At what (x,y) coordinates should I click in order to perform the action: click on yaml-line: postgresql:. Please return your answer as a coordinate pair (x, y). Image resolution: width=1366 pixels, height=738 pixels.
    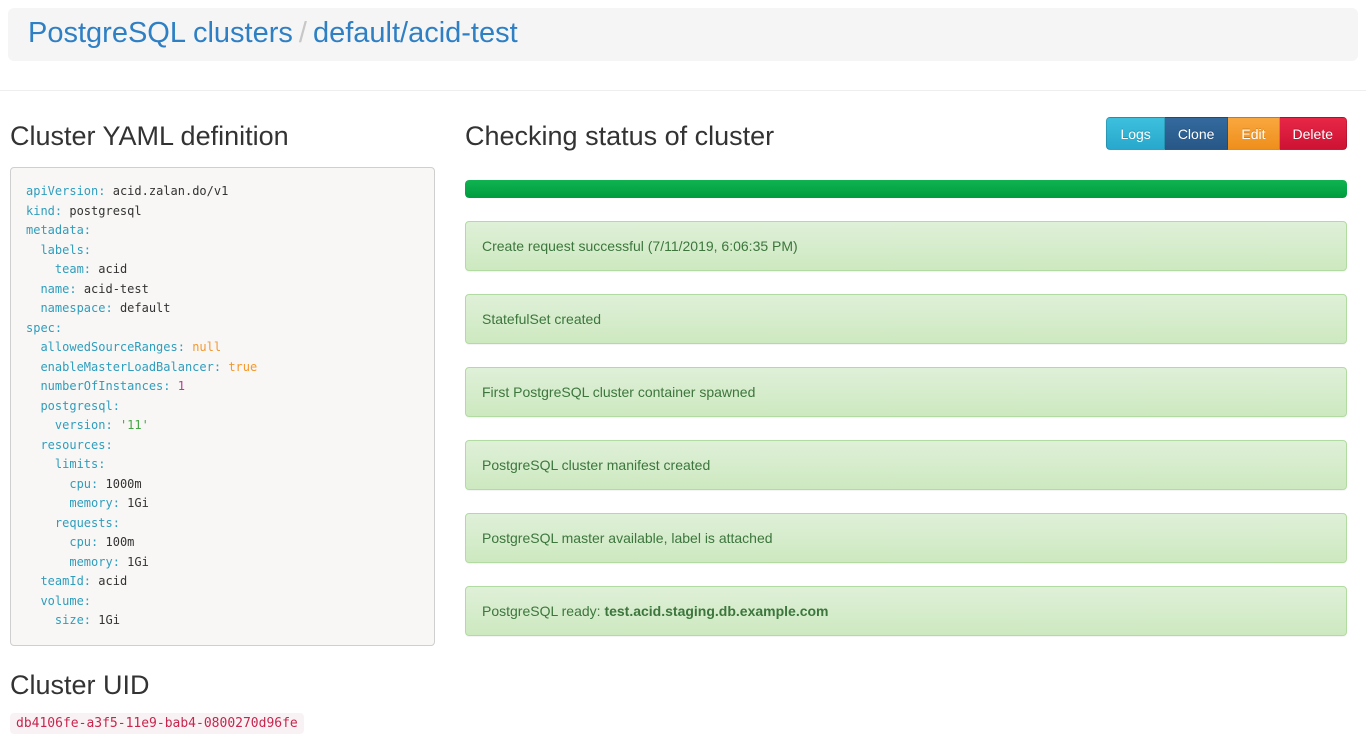
    Looking at the image, I should click on (80, 405).